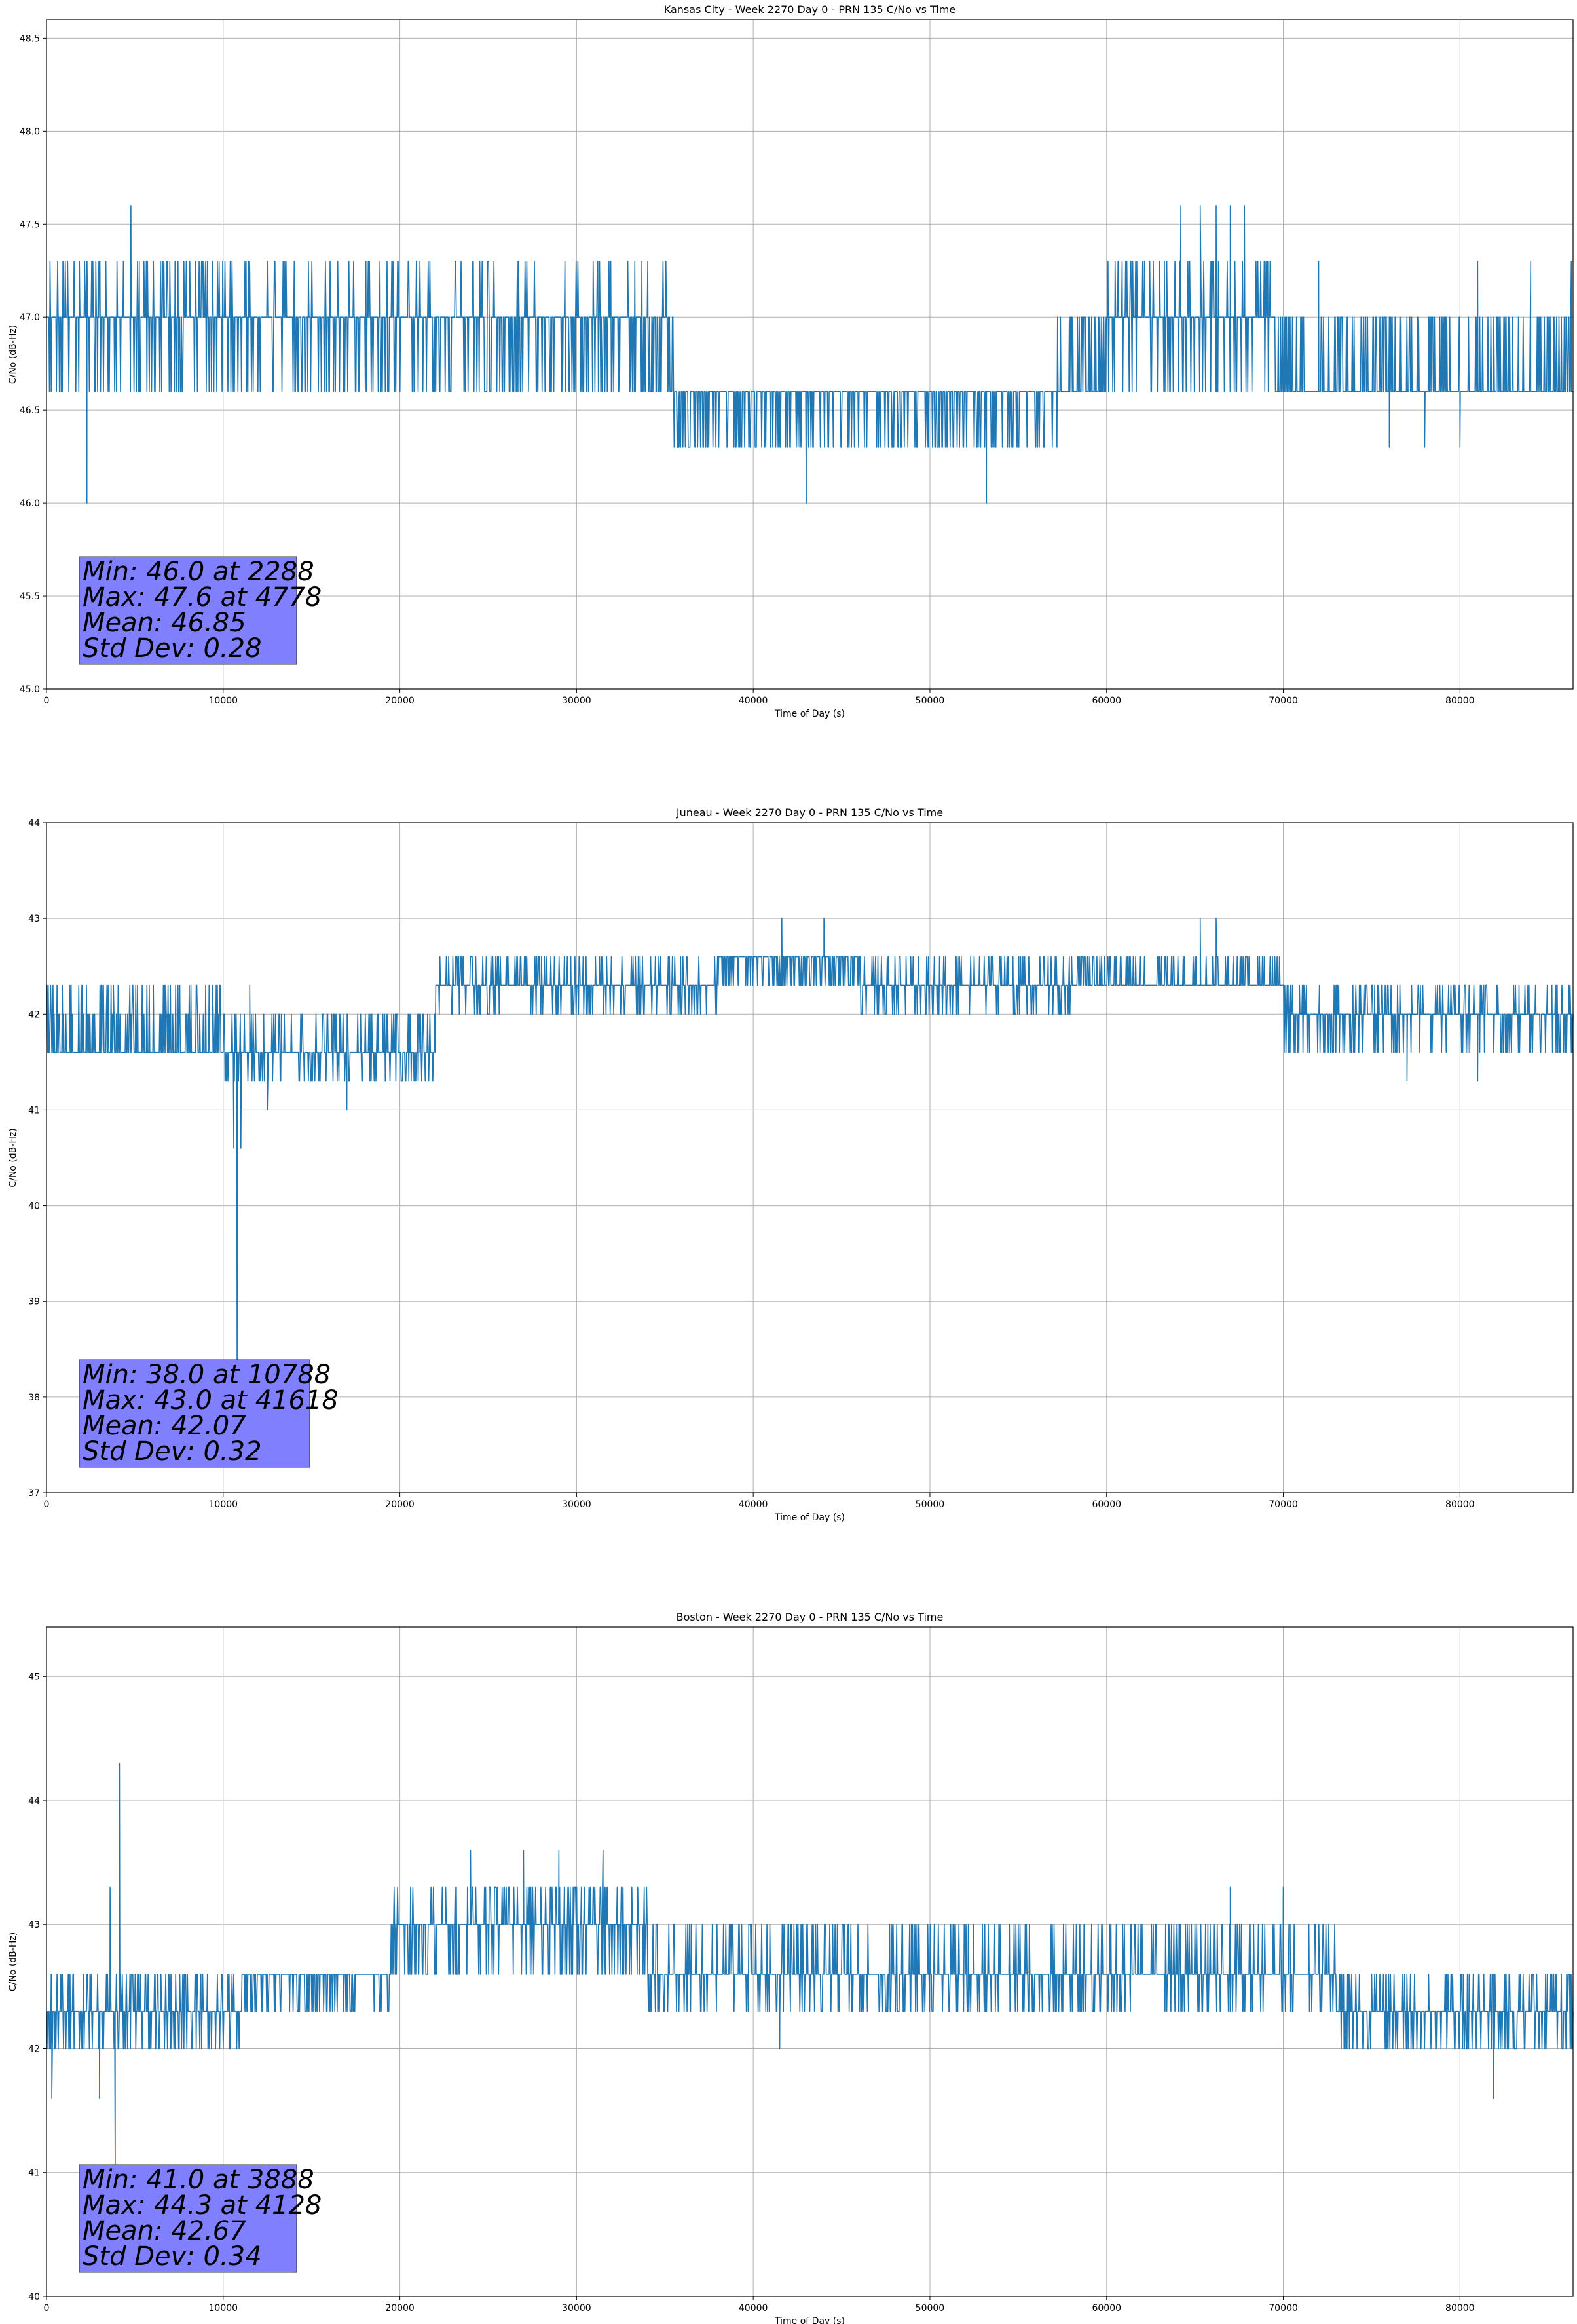 The image size is (1577, 2324). What do you see at coordinates (202, 597) in the screenshot?
I see `stats-line: Max: 47.6 at 4778` at bounding box center [202, 597].